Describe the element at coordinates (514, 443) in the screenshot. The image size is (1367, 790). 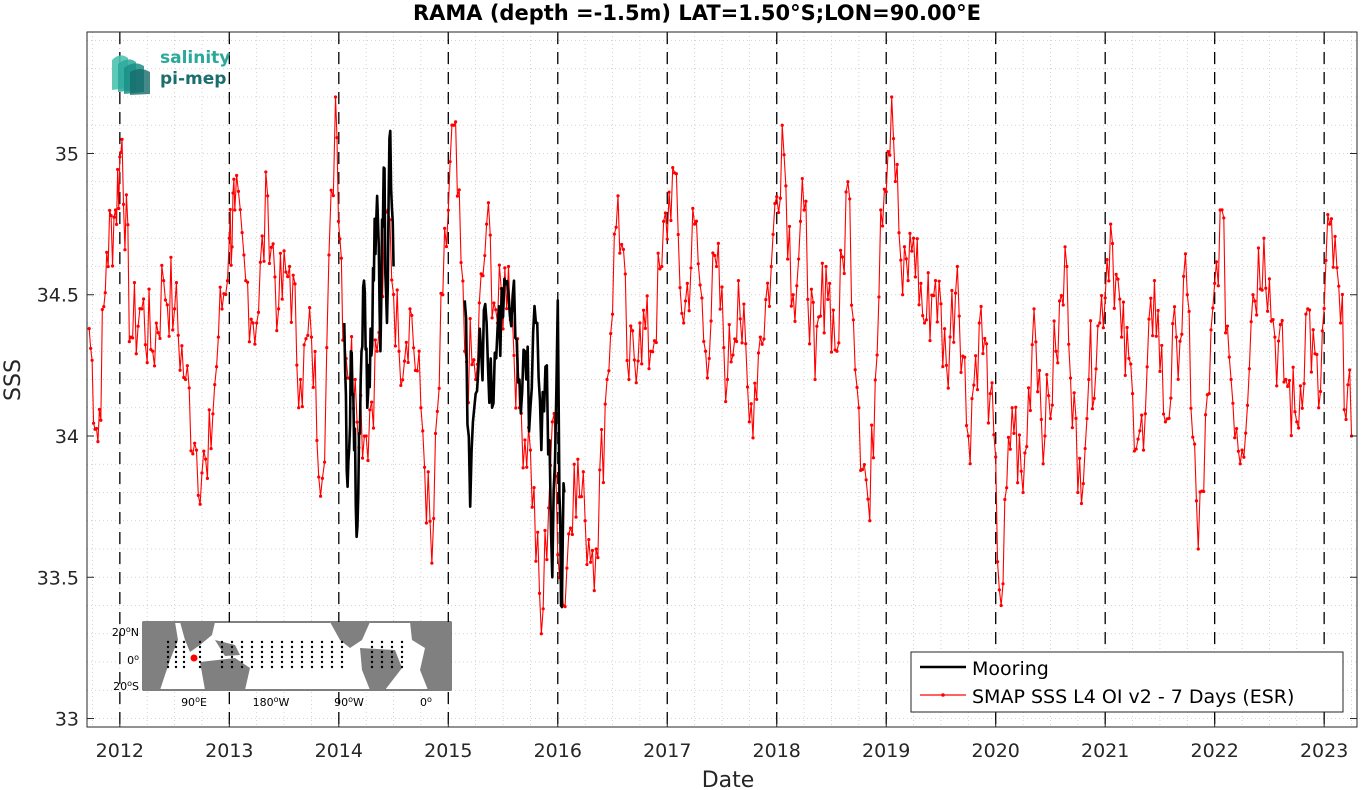
I see `mooring-line` at that location.